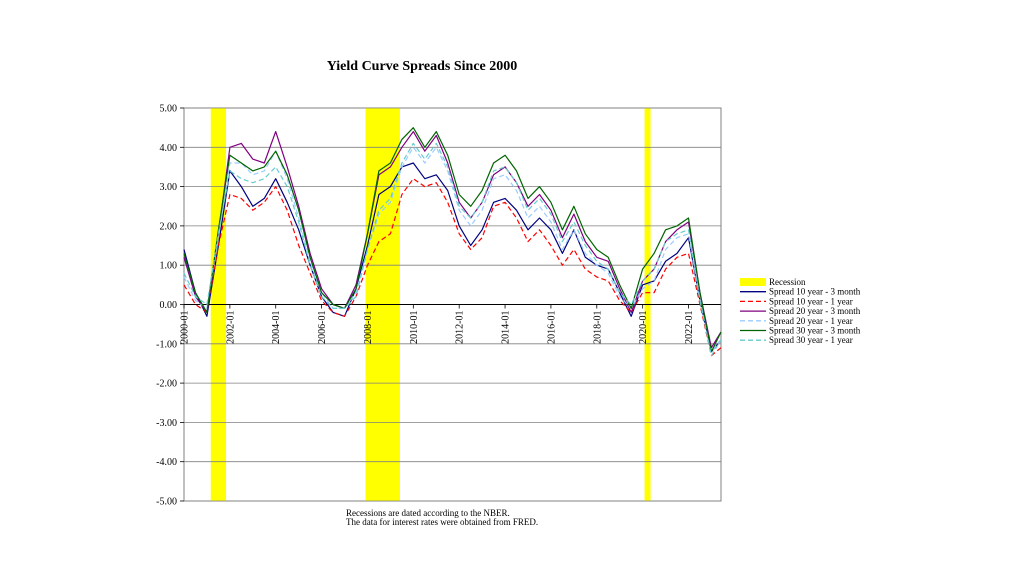  Describe the element at coordinates (506, 326) in the screenshot. I see `x-tick-label: 2014-01` at that location.